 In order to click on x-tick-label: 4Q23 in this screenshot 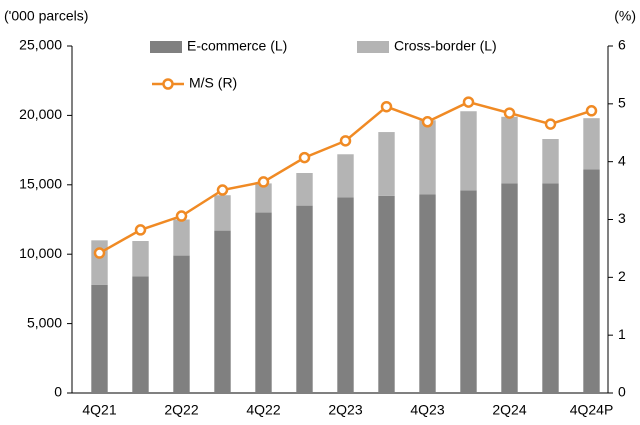, I will do `click(427, 410)`.